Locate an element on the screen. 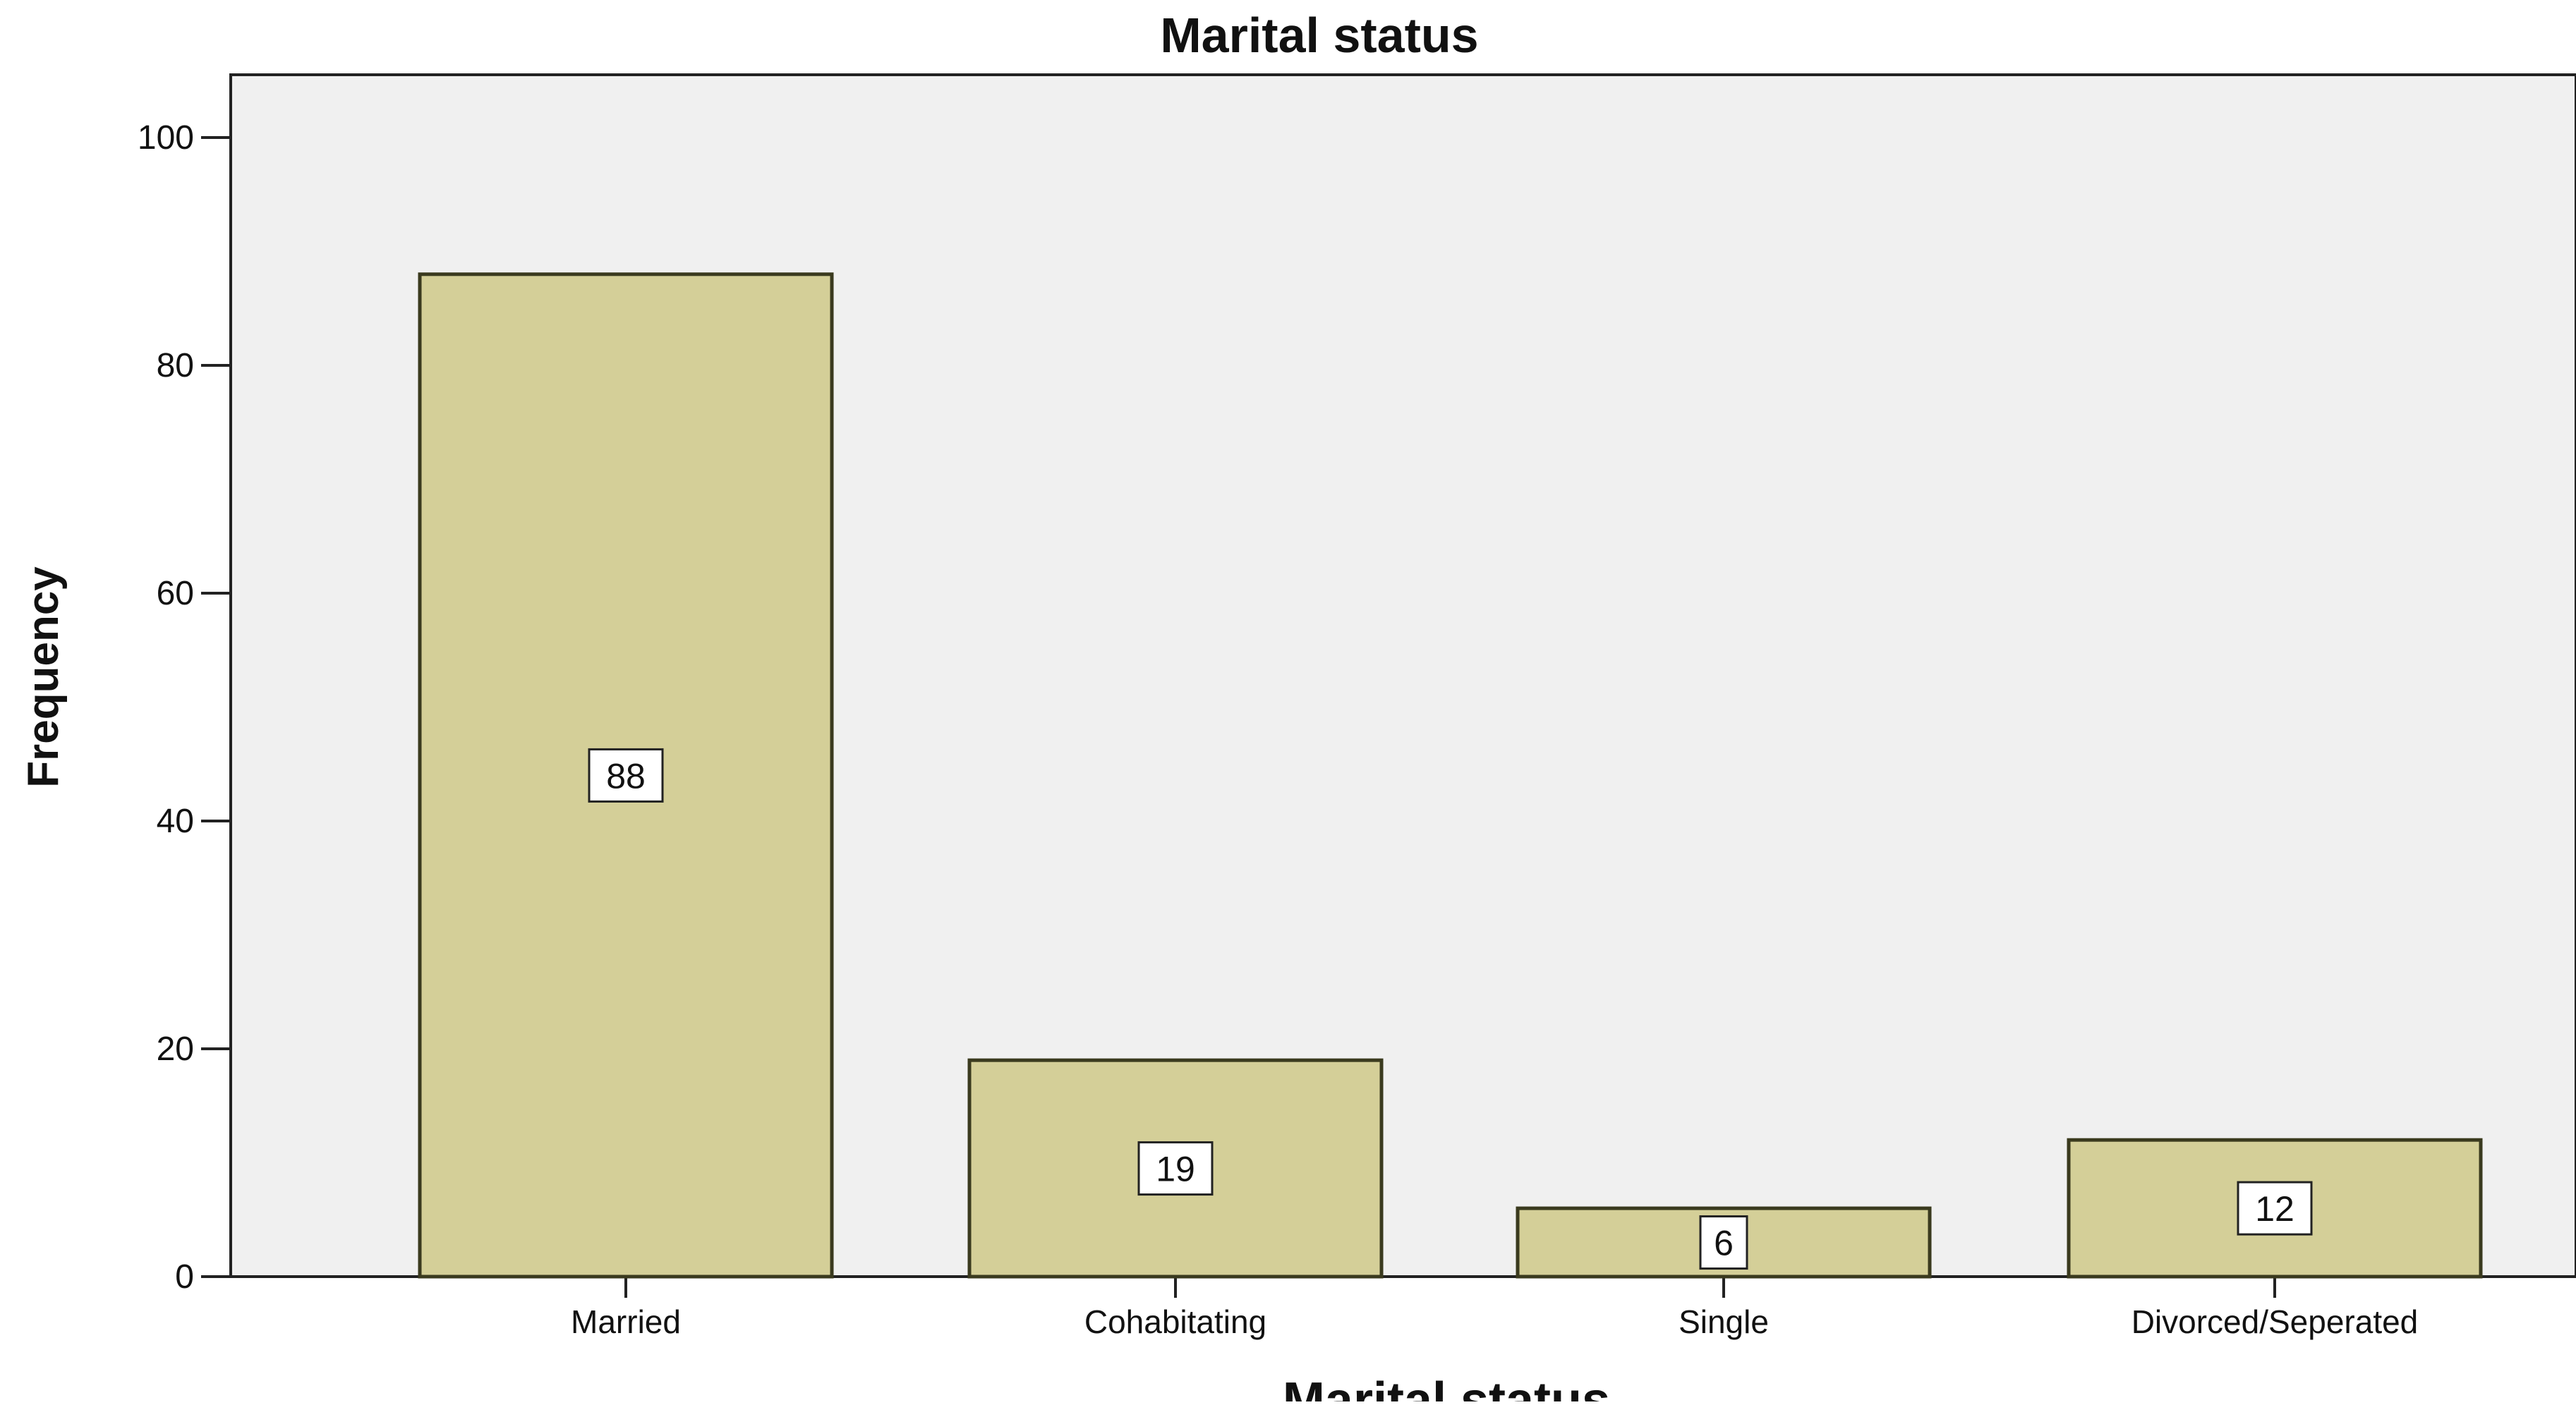  x-tick-label: Single is located at coordinates (1724, 1321).